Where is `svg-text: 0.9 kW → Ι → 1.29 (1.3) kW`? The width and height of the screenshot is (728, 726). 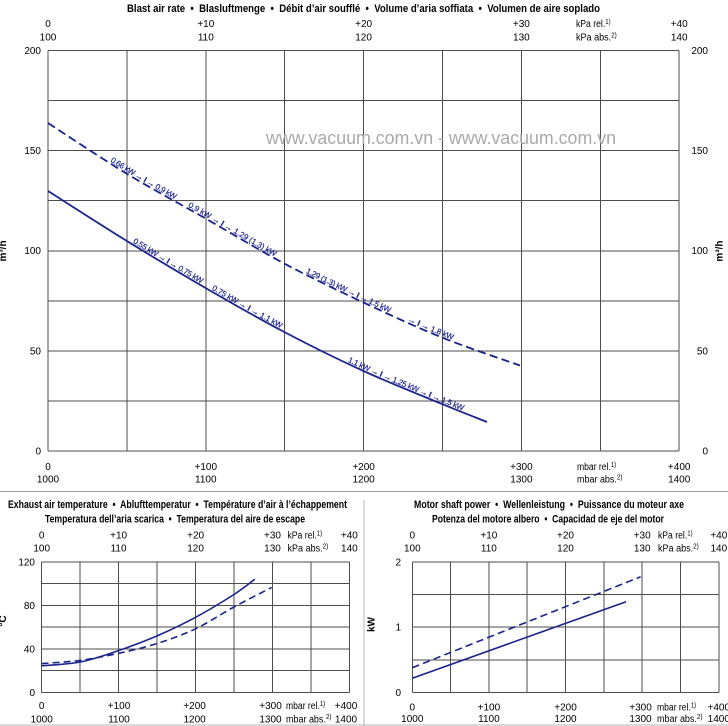
svg-text: 0.9 kW → Ι → 1.29 (1.3) kW is located at coordinates (233, 230).